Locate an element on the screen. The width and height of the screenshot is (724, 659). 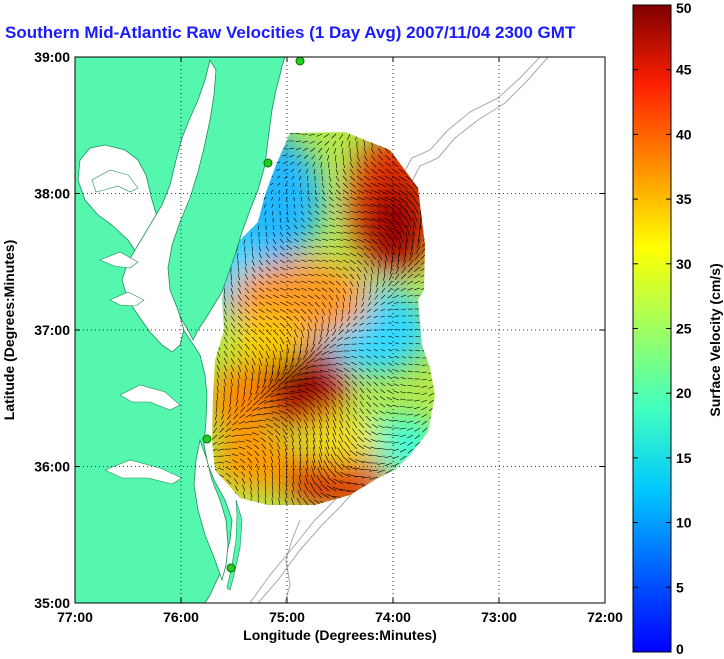
colorbar-tick-label: 10 is located at coordinates (684, 523).